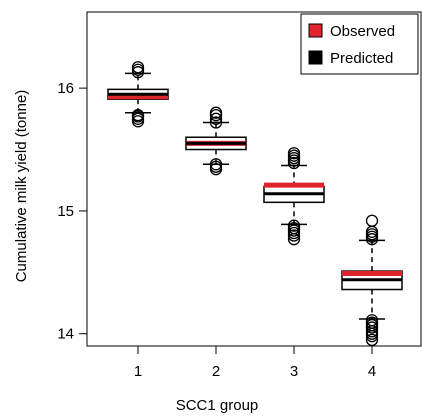 Image resolution: width=422 pixels, height=416 pixels. What do you see at coordinates (65, 211) in the screenshot?
I see `y-tick-label: 15` at bounding box center [65, 211].